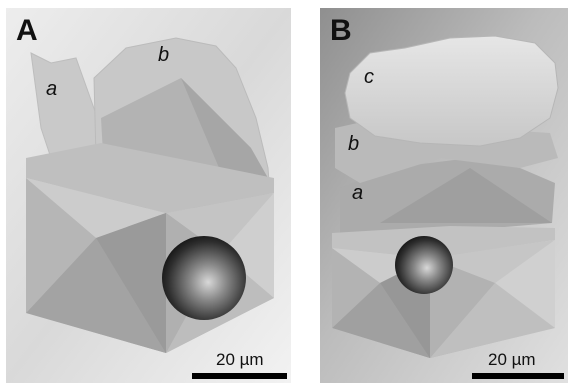 The height and width of the screenshot is (389, 570). What do you see at coordinates (164, 55) in the screenshot?
I see `panel-a-layer-b-label: b` at bounding box center [164, 55].